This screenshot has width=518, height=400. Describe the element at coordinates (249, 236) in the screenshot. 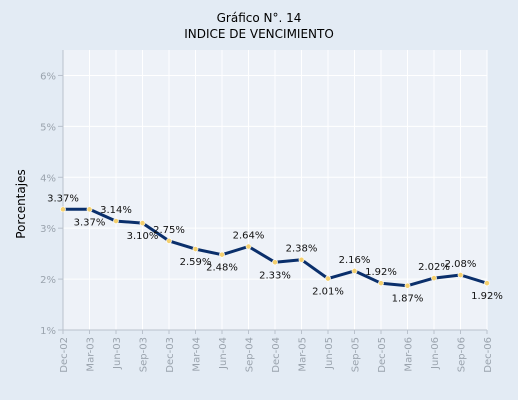

I see `data-label: 2.64%` at that location.